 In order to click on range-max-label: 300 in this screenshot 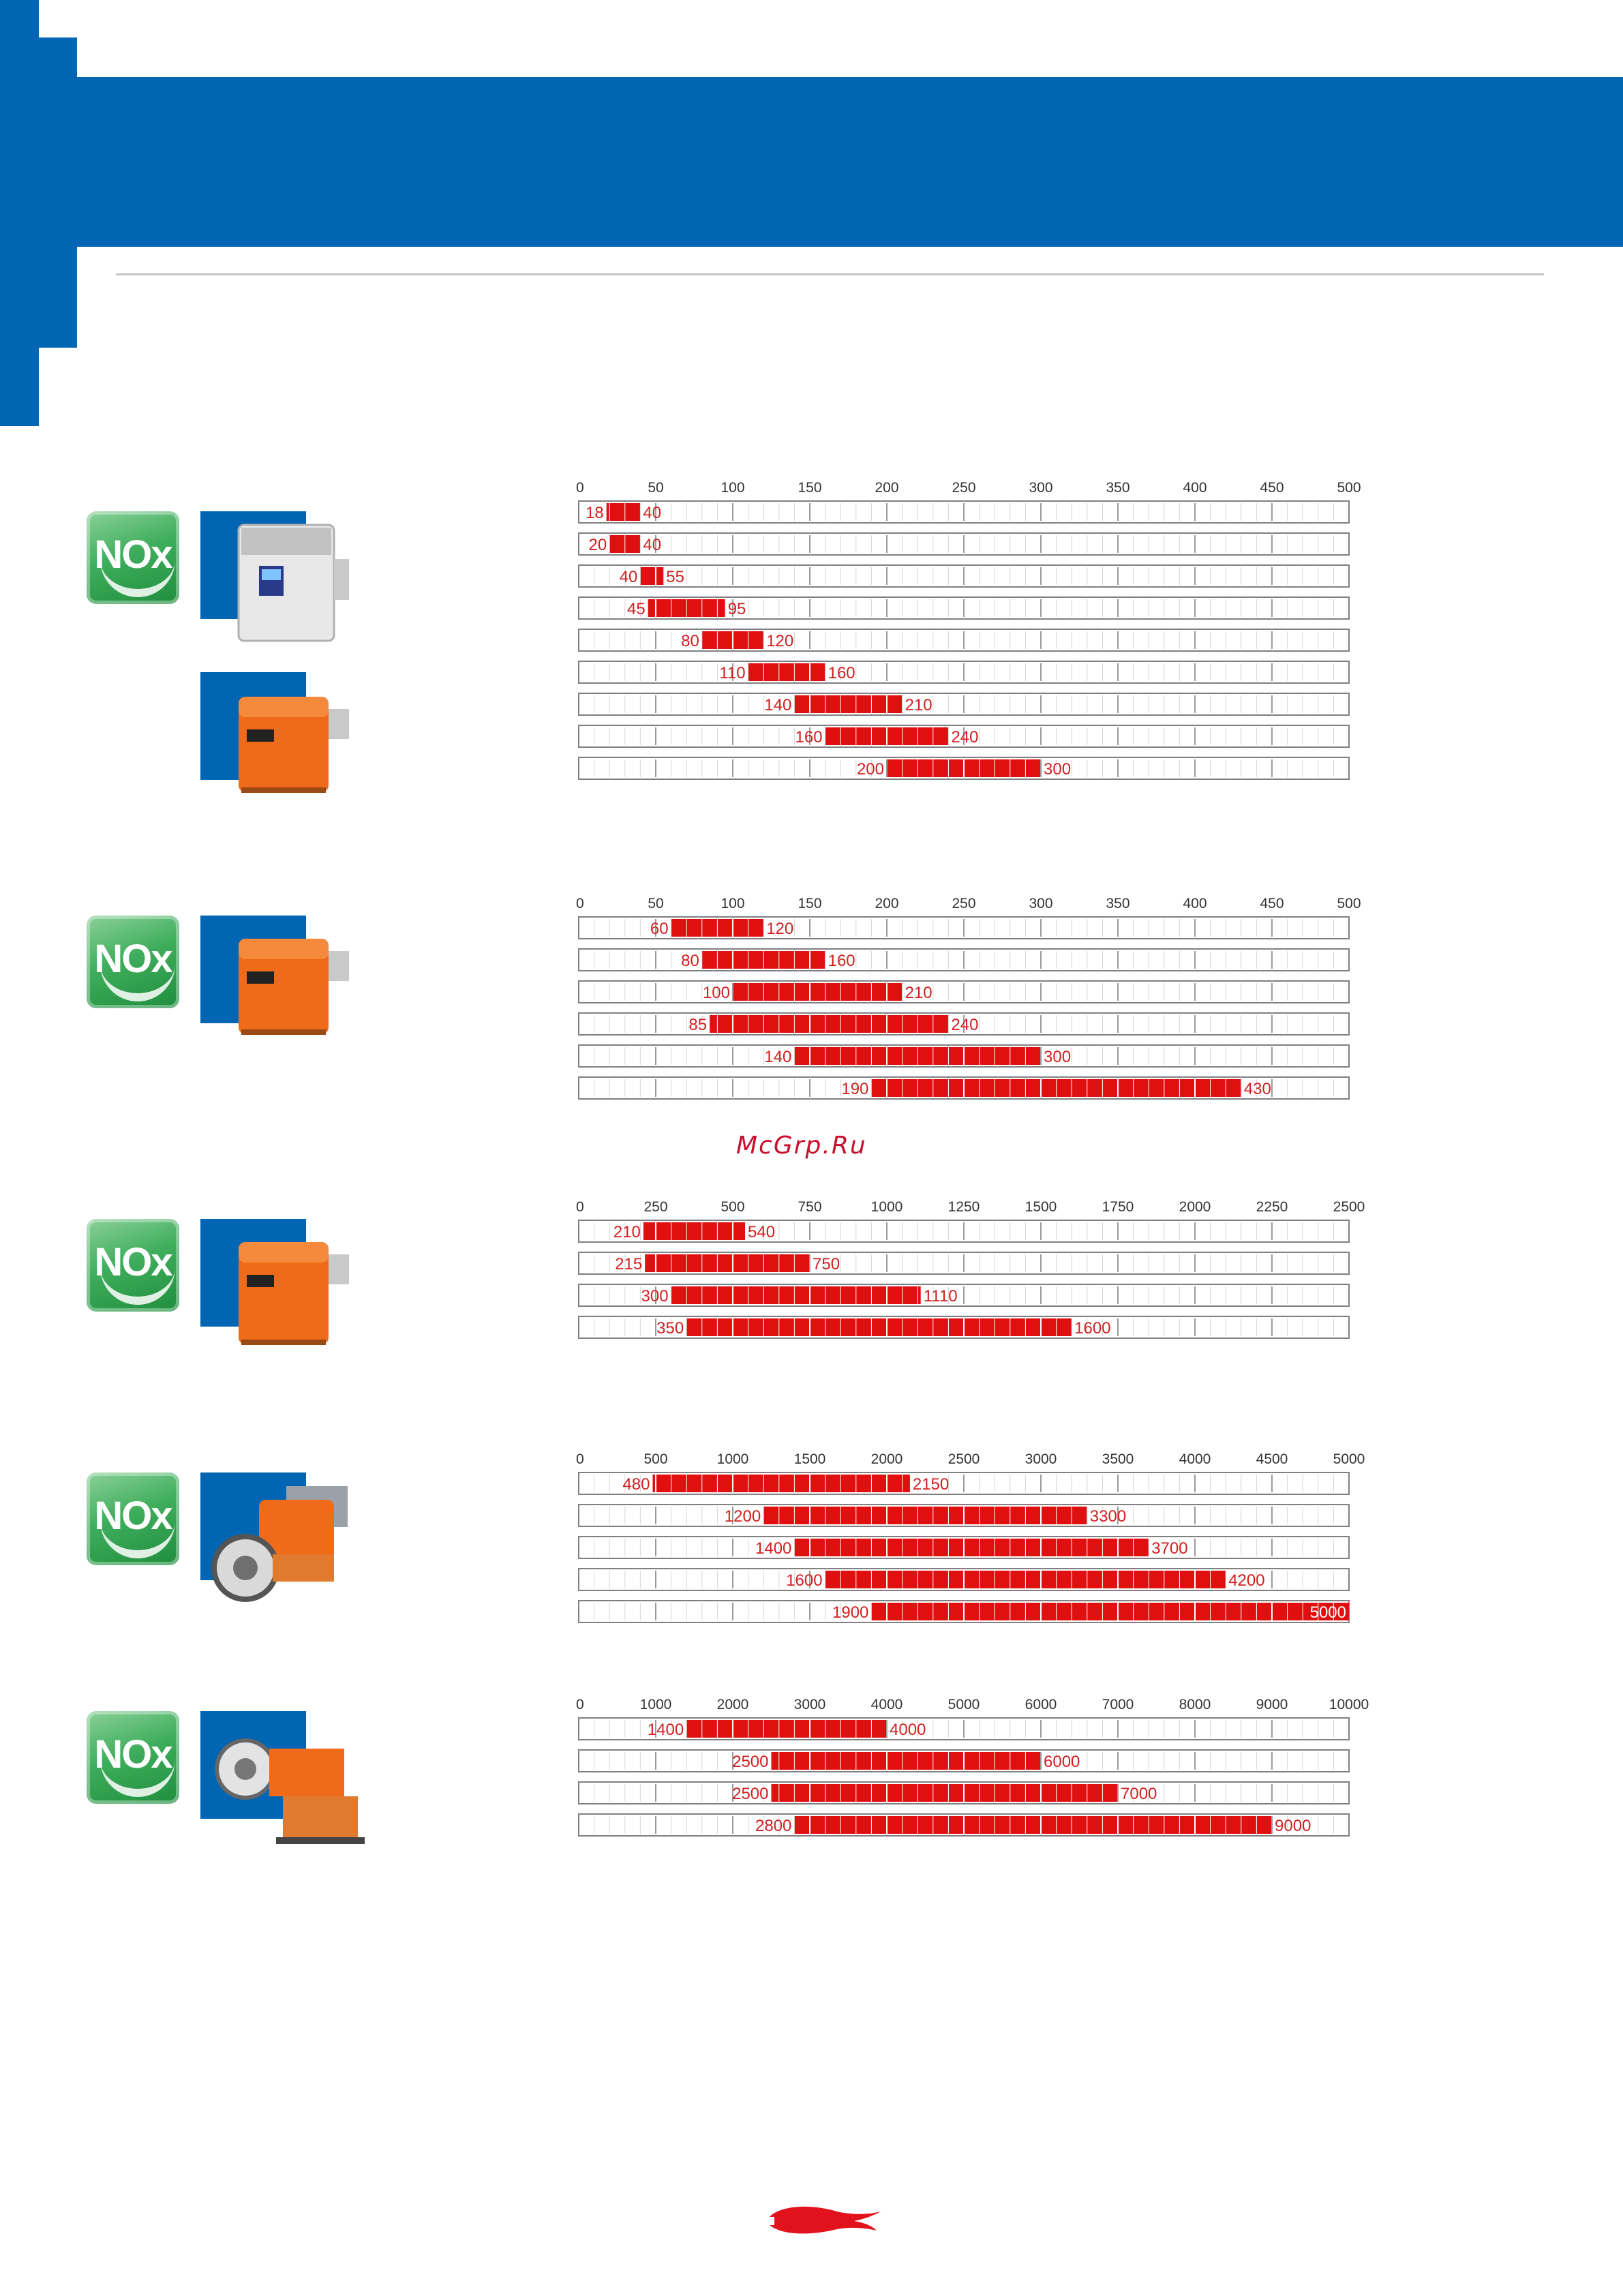, I will do `click(1057, 1057)`.